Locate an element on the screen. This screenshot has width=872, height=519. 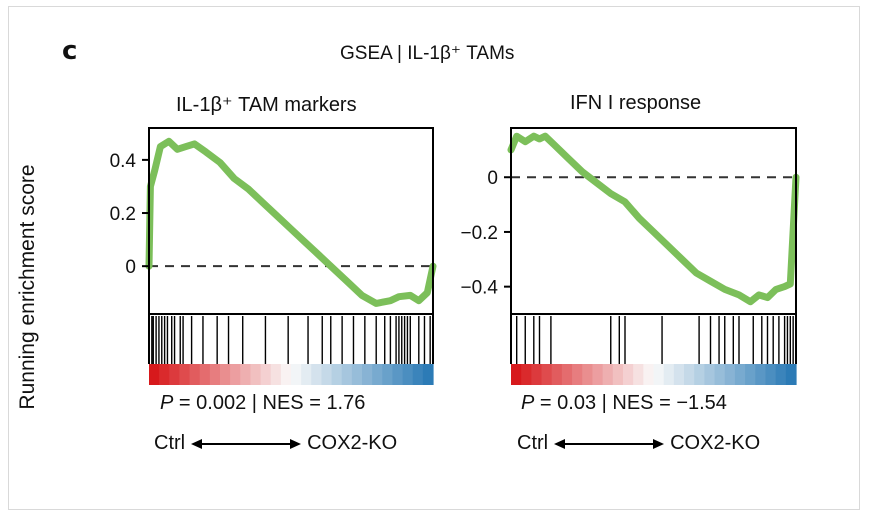
nes-value-2: −1.54 is located at coordinates (701, 403).